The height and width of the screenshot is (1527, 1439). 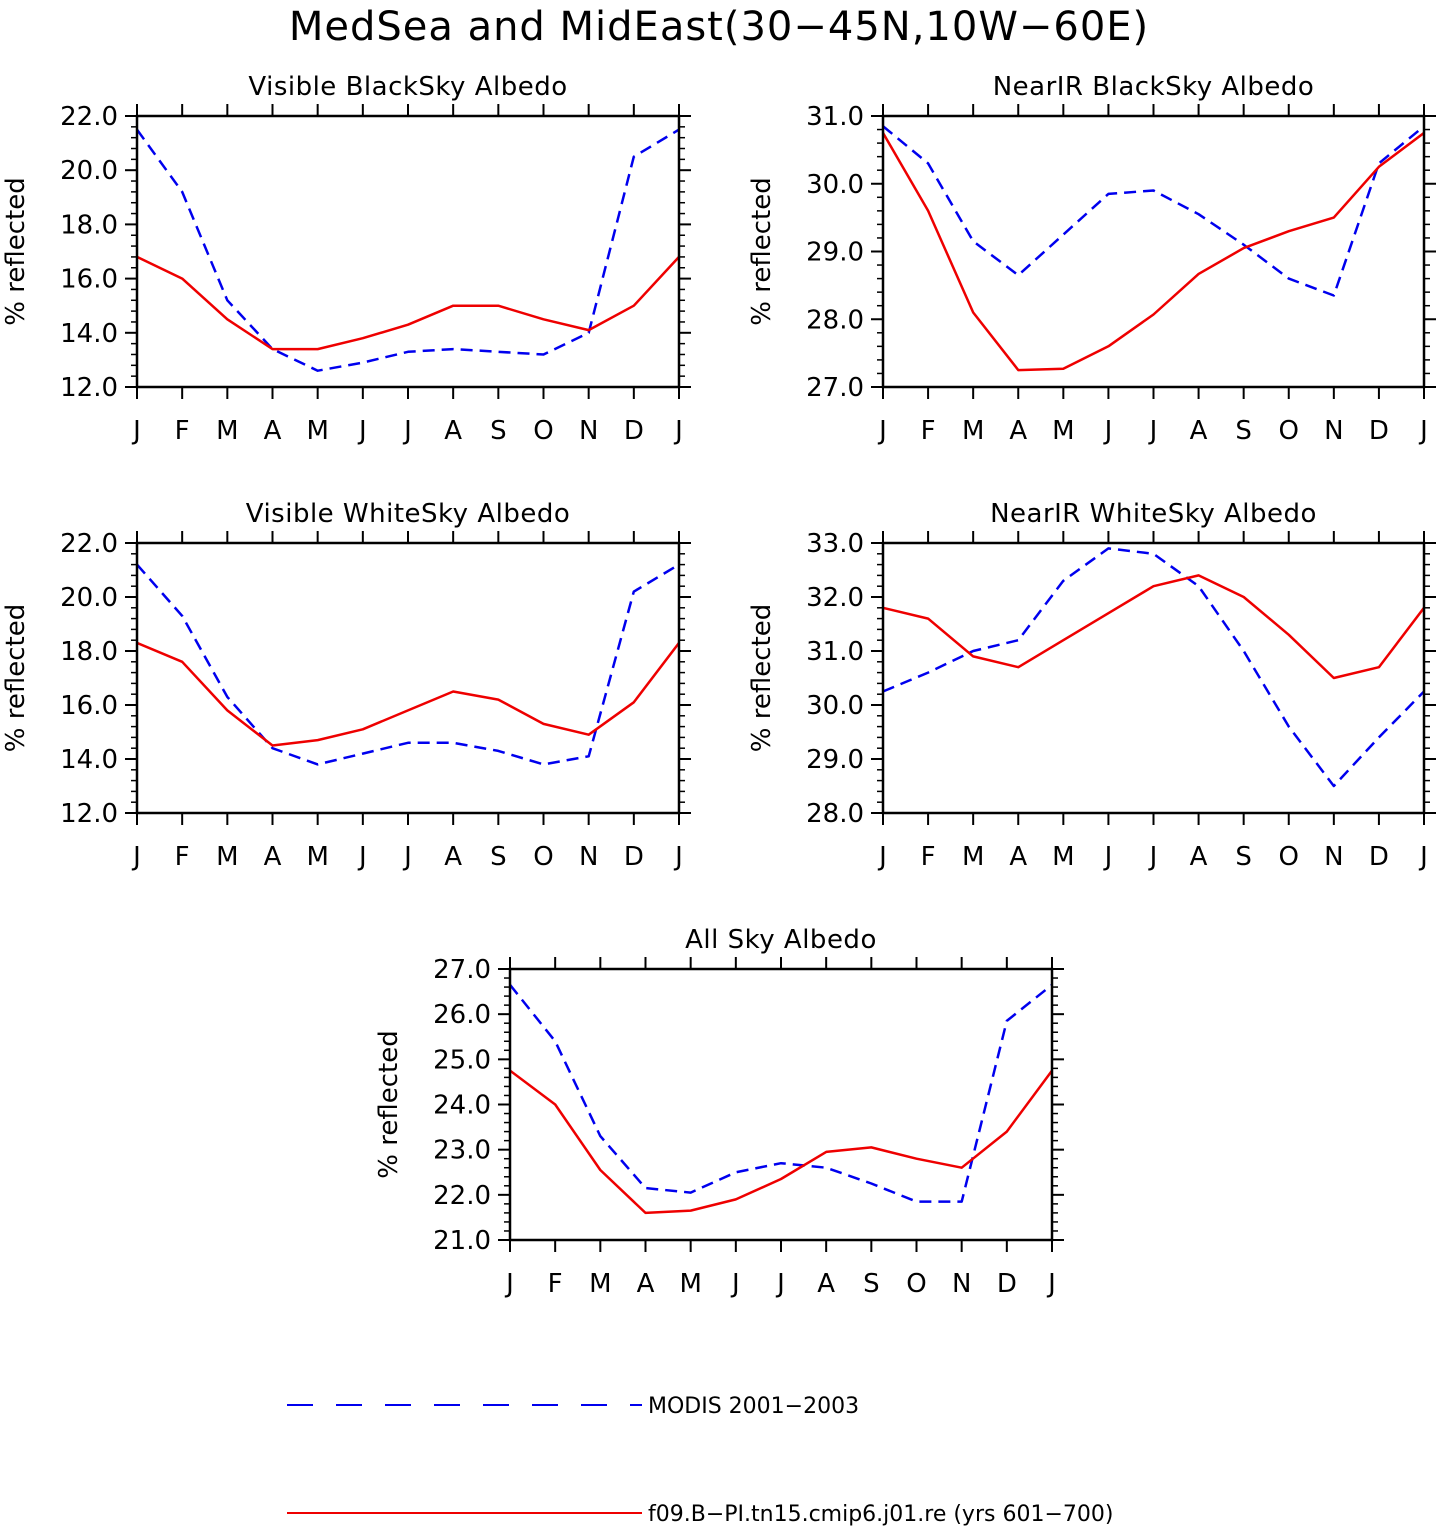 What do you see at coordinates (462, 1241) in the screenshot?
I see `y-tick-label: 21.0` at bounding box center [462, 1241].